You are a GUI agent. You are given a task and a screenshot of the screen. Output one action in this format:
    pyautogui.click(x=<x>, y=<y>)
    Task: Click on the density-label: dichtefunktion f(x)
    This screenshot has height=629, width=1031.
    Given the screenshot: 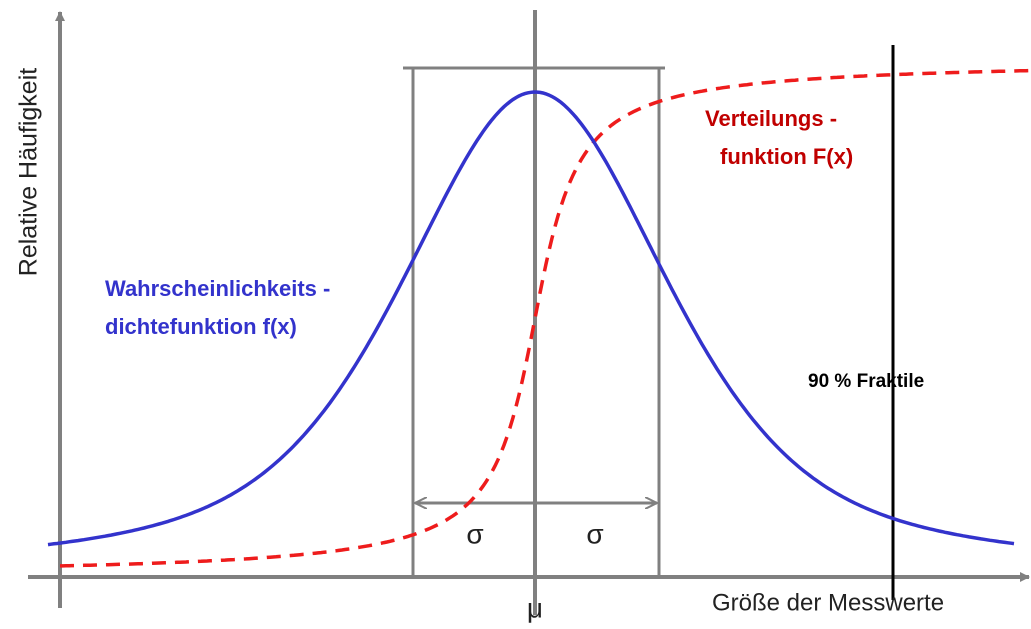 What is the action you would take?
    pyautogui.click(x=201, y=326)
    